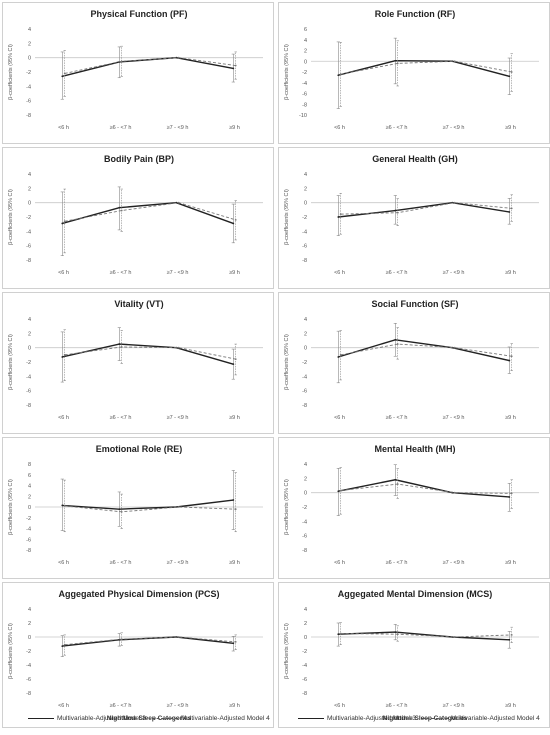 The height and width of the screenshot is (735, 550). What do you see at coordinates (28, 247) in the screenshot?
I see `y-tick-label: -6` at bounding box center [28, 247].